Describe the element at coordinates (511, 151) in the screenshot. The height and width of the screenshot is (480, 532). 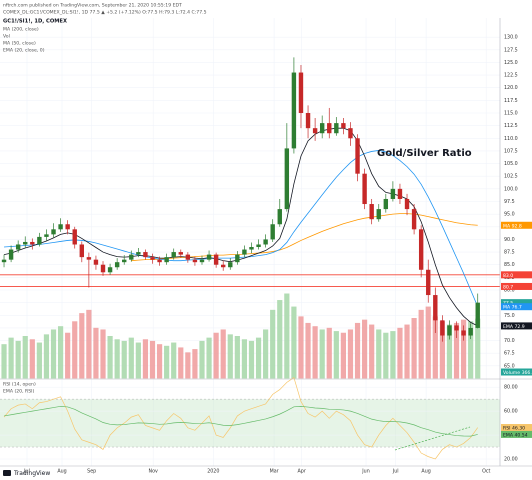
I see `y-tick-label: 107.5` at that location.